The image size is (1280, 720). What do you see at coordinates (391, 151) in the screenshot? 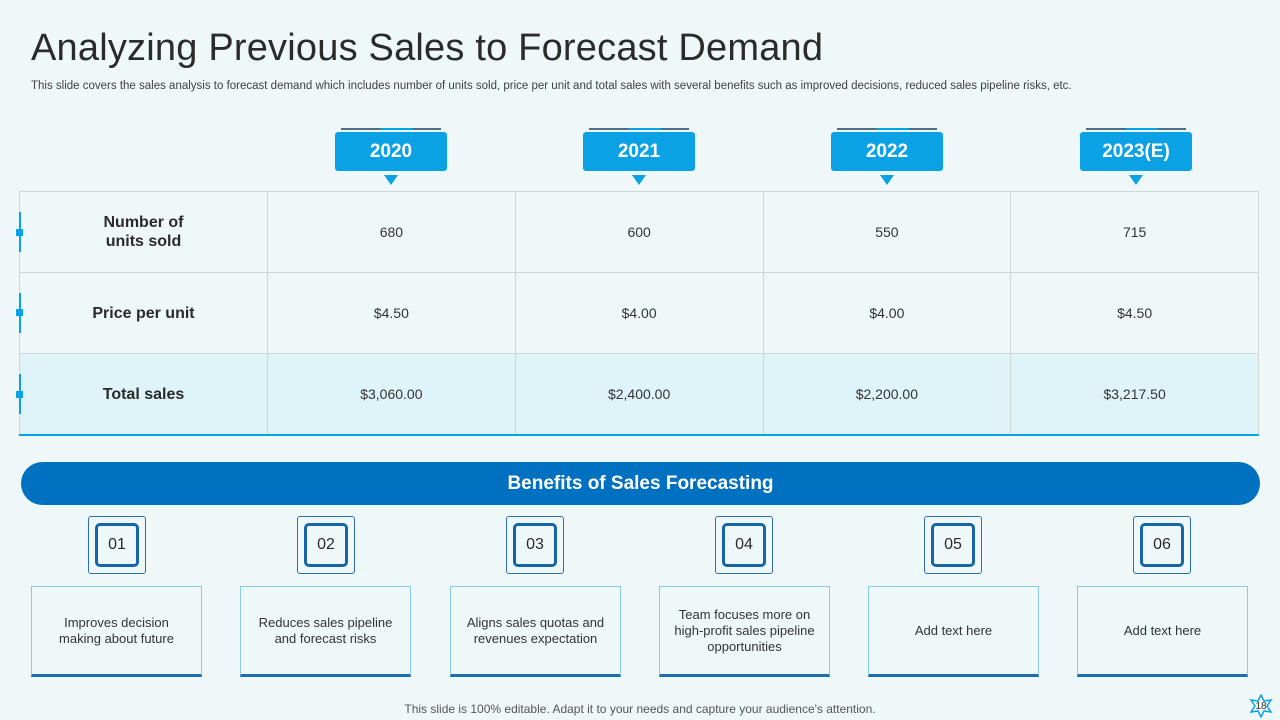
I see `year-label: 2020` at bounding box center [391, 151].